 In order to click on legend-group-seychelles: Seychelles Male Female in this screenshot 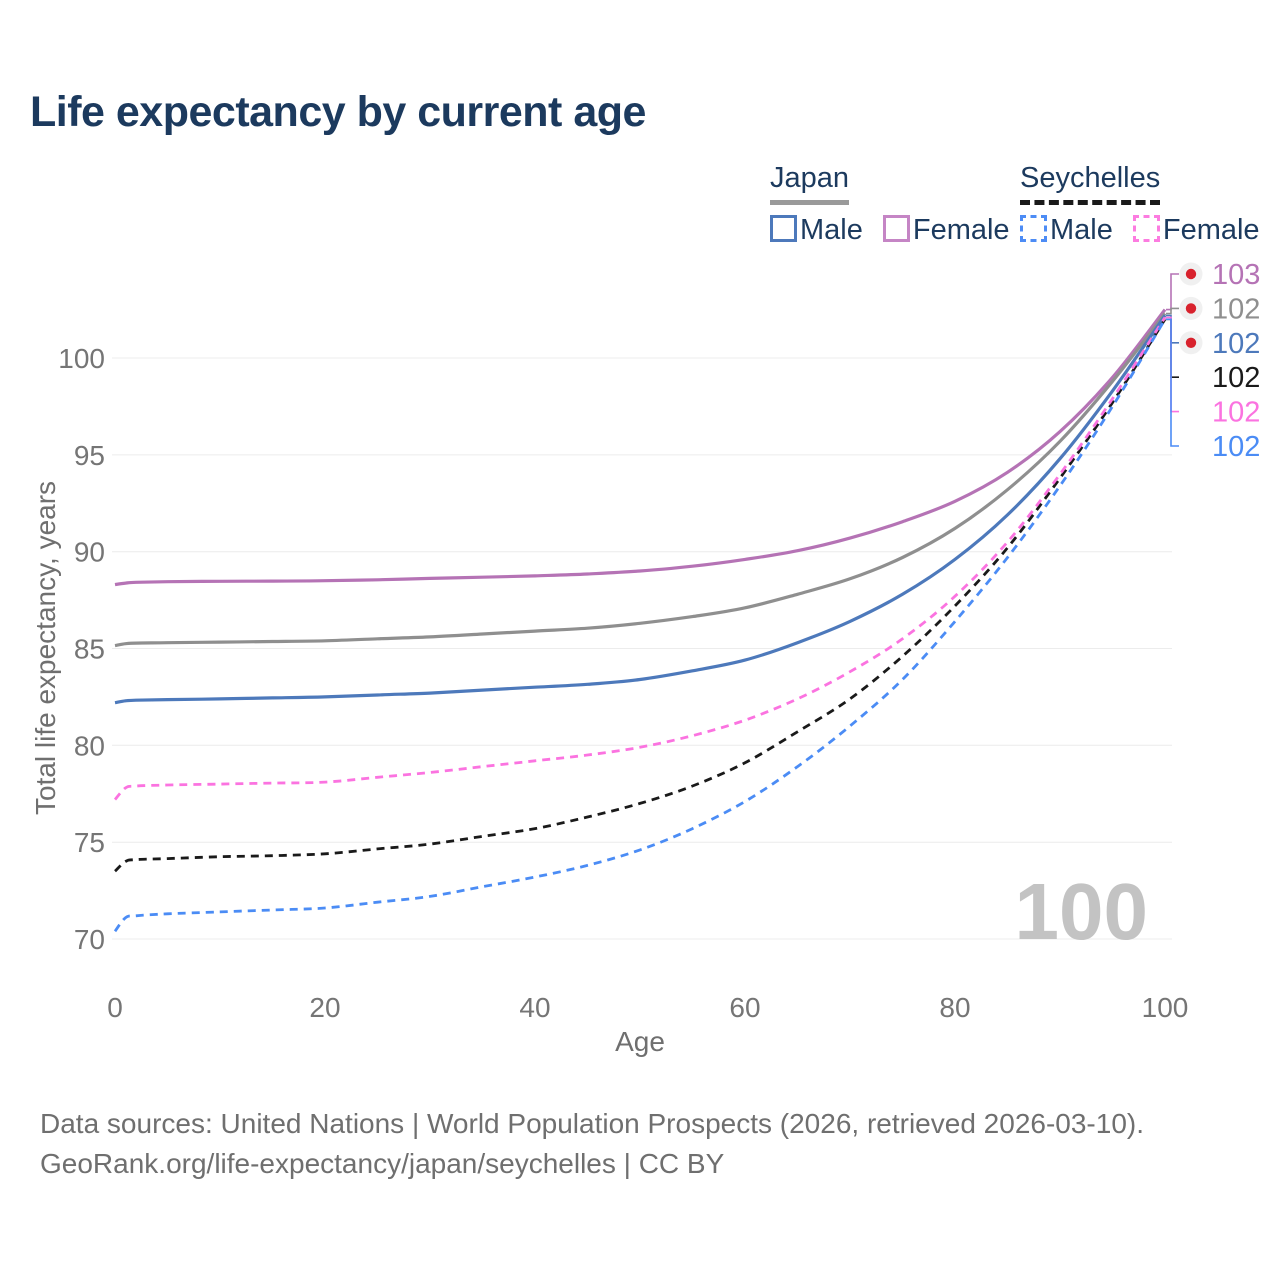, I will do `click(1140, 204)`.